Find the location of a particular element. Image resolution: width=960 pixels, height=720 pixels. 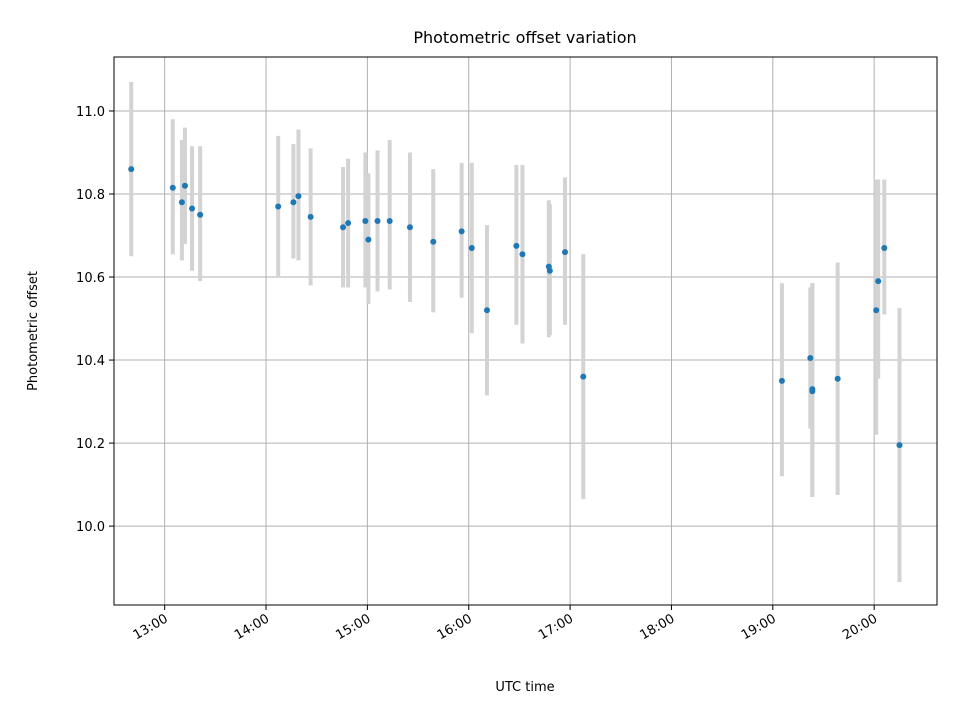

y-tick-label: 10.4 is located at coordinates (90, 361).